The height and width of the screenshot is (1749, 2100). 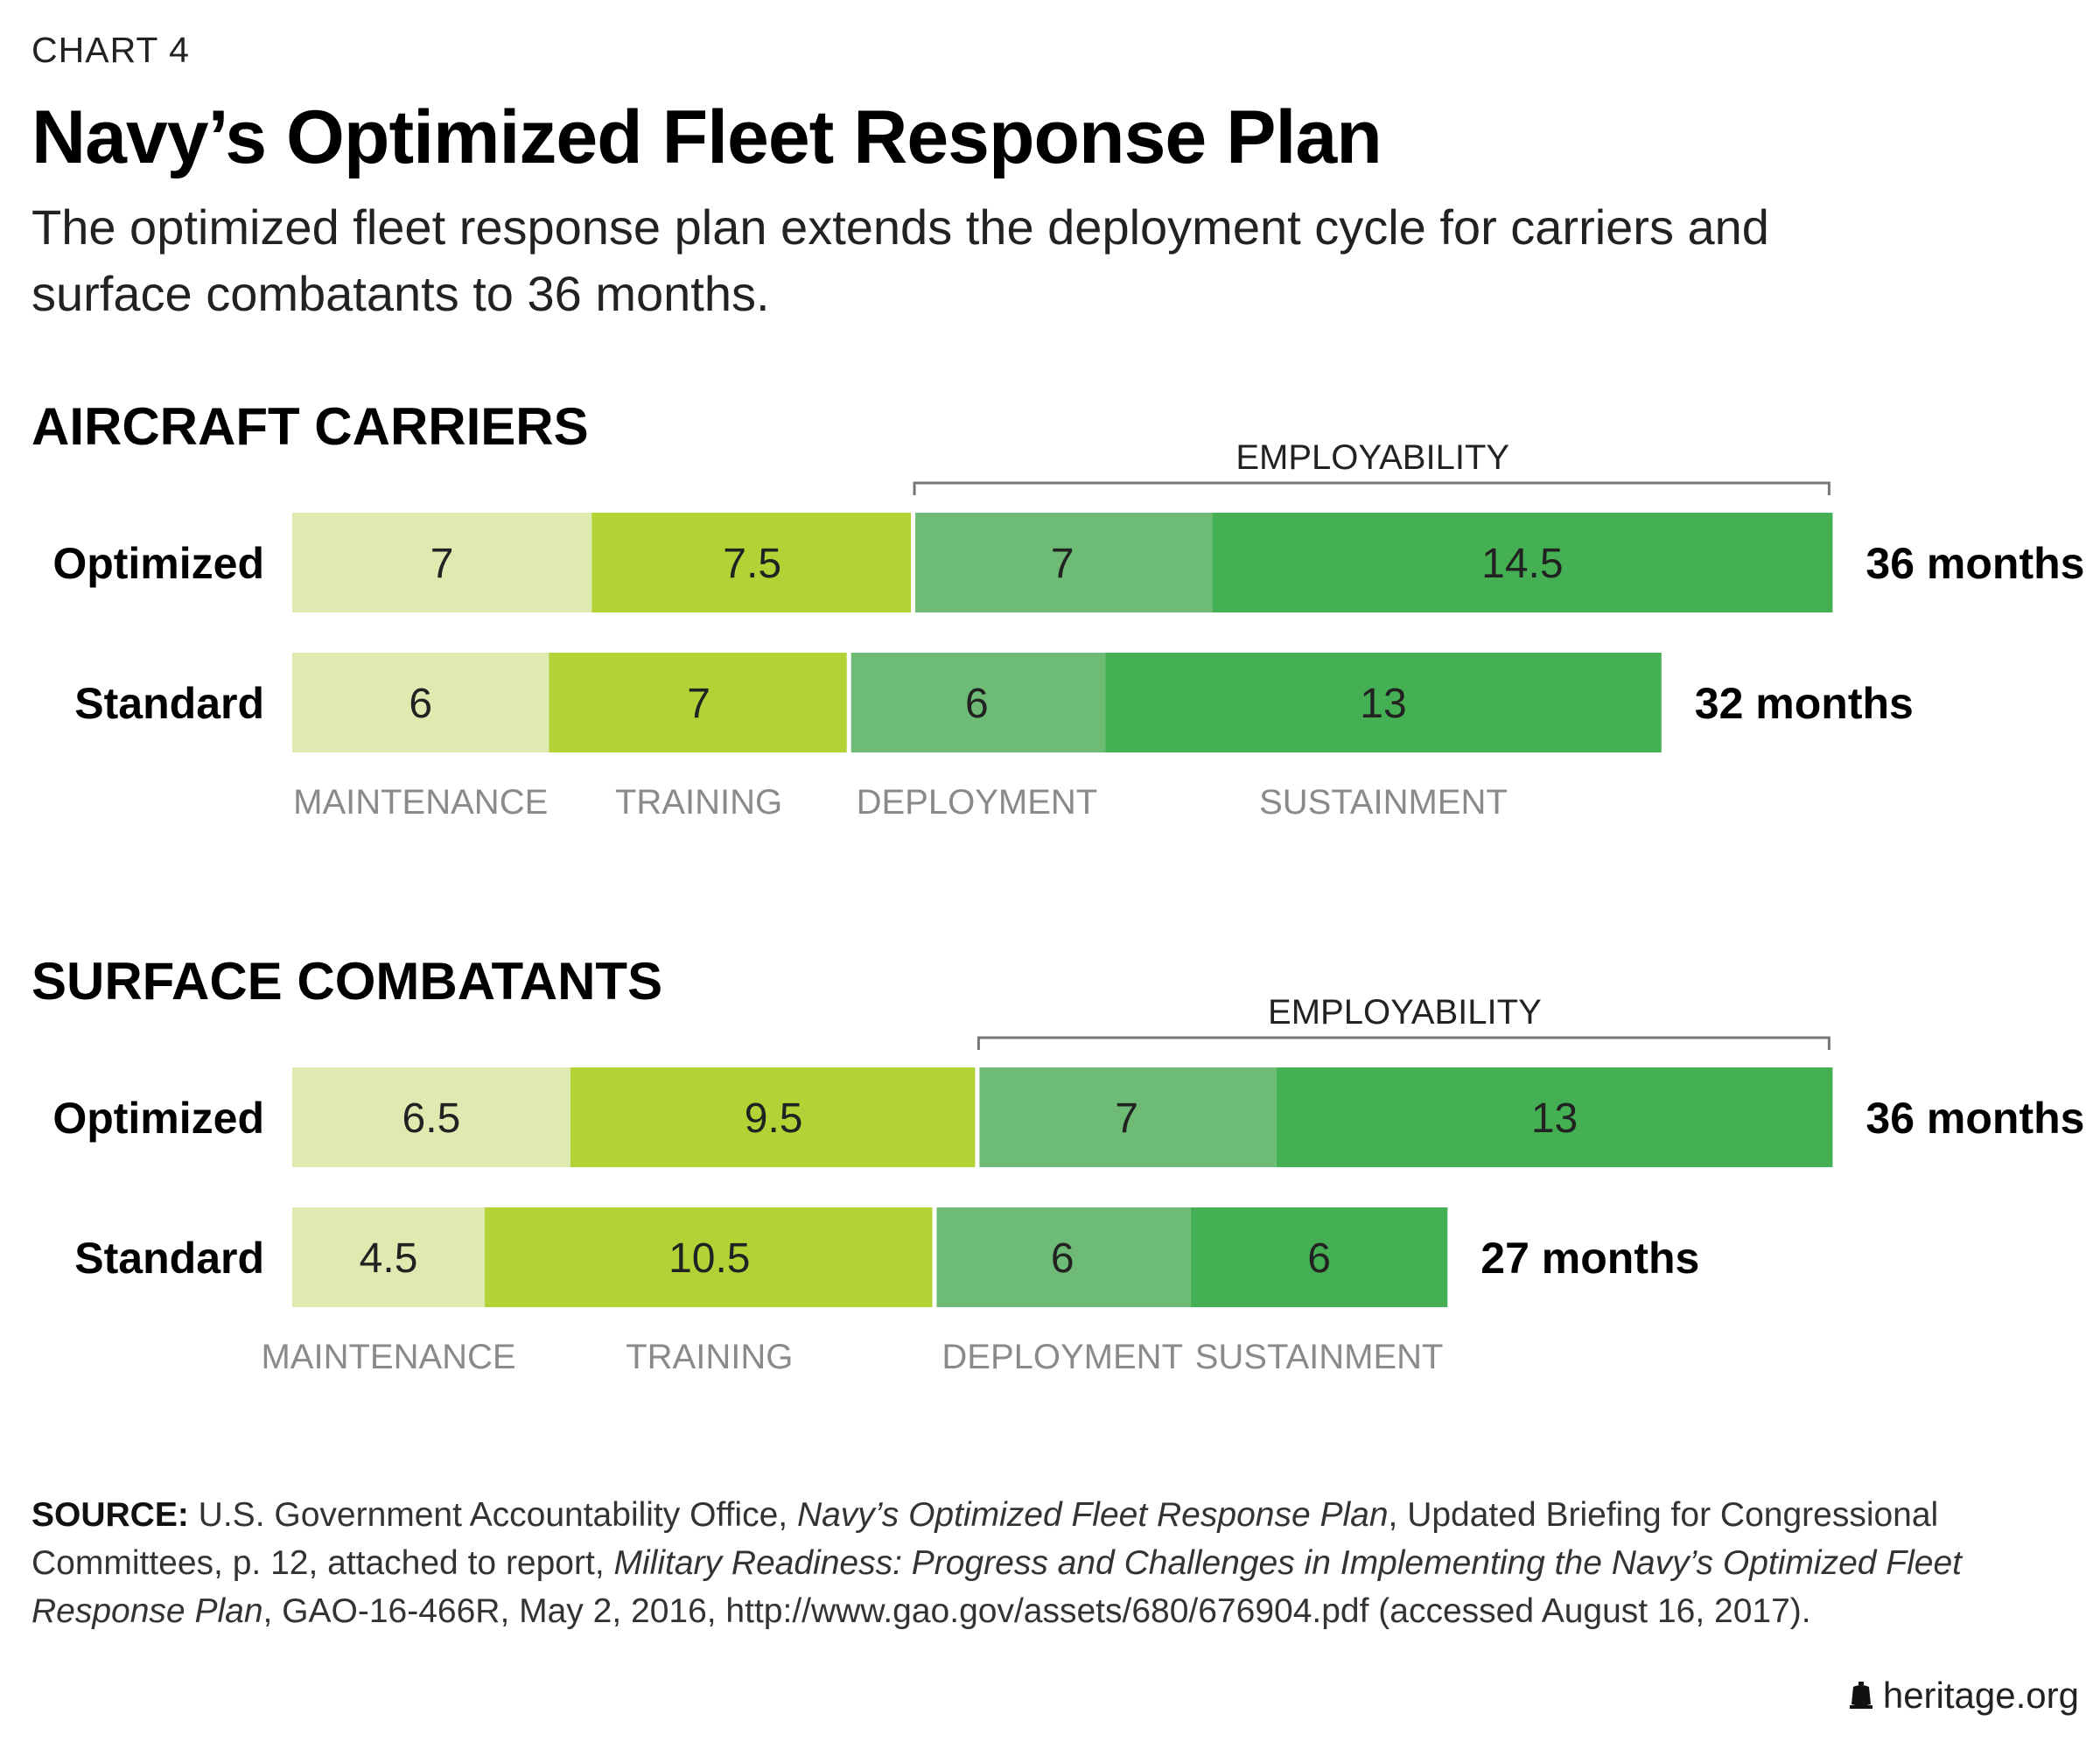 What do you see at coordinates (1062, 1357) in the screenshot?
I see `panel-2-segment-name-deployment: DEPLOYMENT` at bounding box center [1062, 1357].